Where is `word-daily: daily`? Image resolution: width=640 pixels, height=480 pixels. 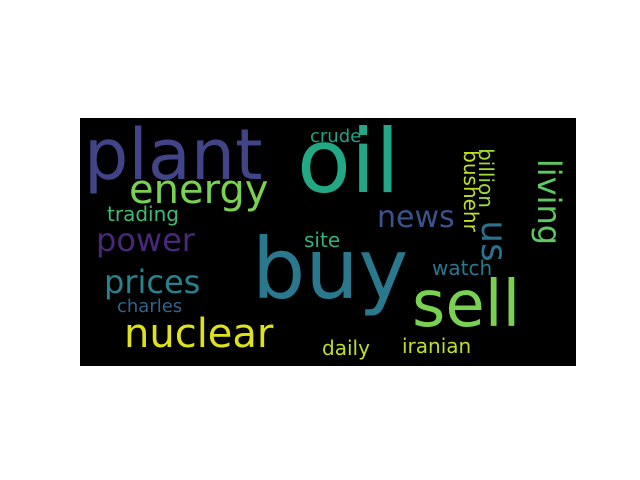 word-daily: daily is located at coordinates (346, 348).